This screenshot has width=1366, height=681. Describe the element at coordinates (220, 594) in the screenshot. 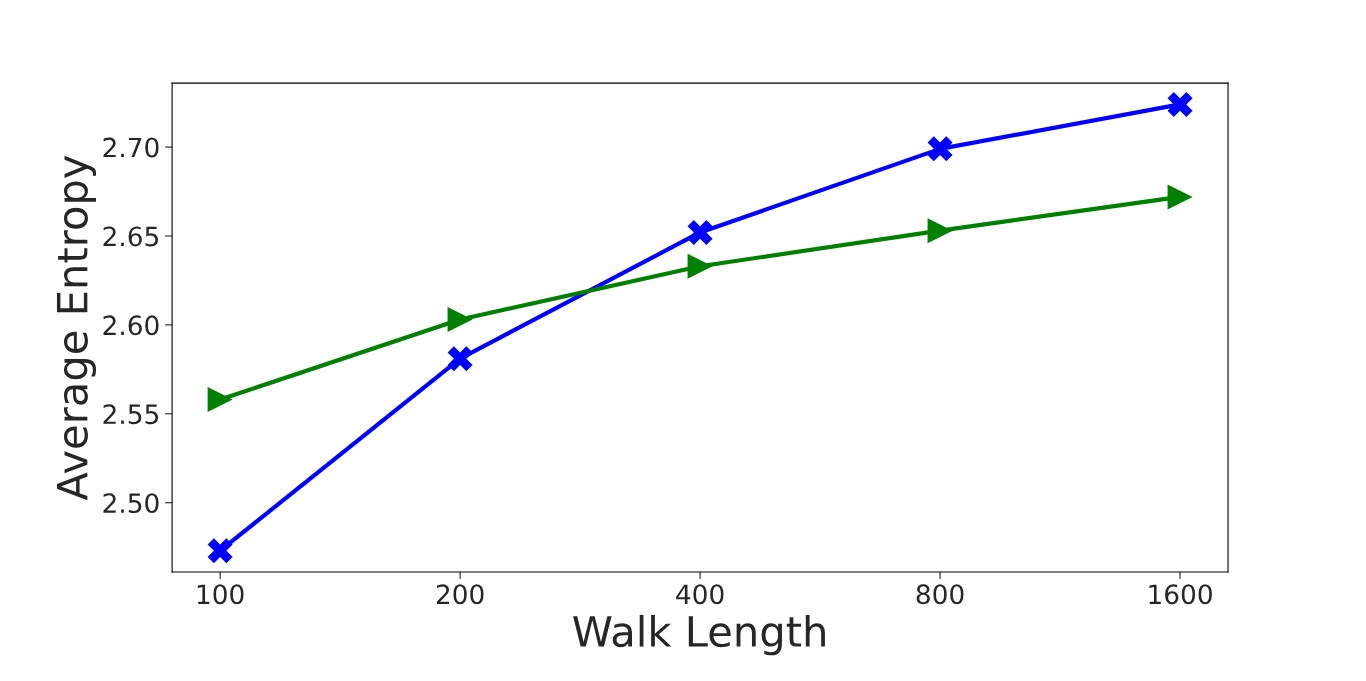

I see `x-tick-label: 100` at that location.